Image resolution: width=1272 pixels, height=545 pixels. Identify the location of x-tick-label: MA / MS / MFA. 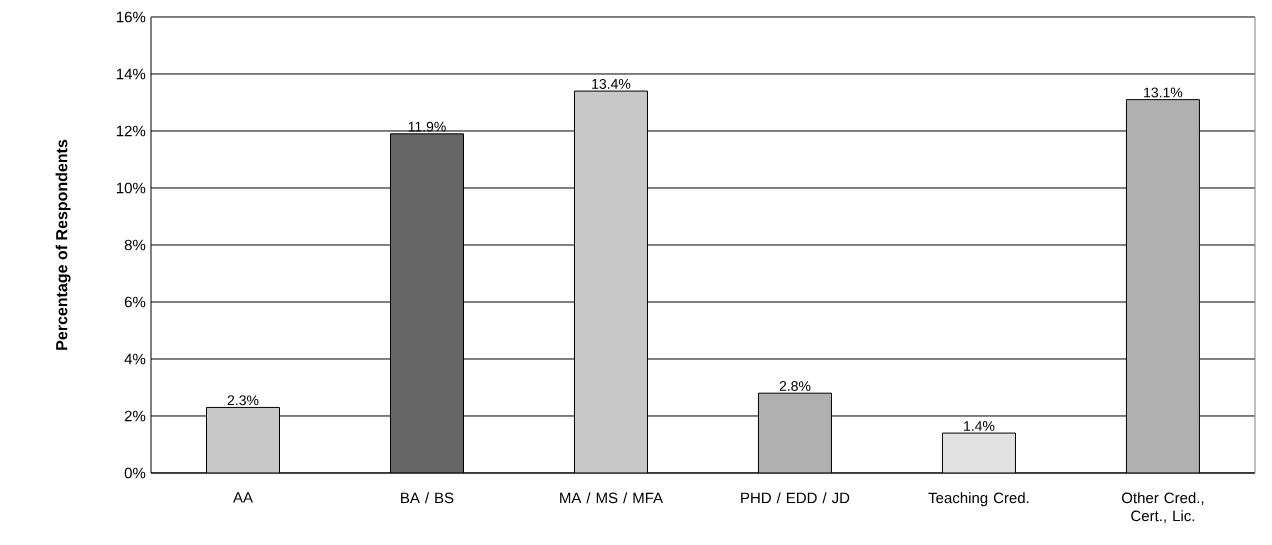
(612, 498).